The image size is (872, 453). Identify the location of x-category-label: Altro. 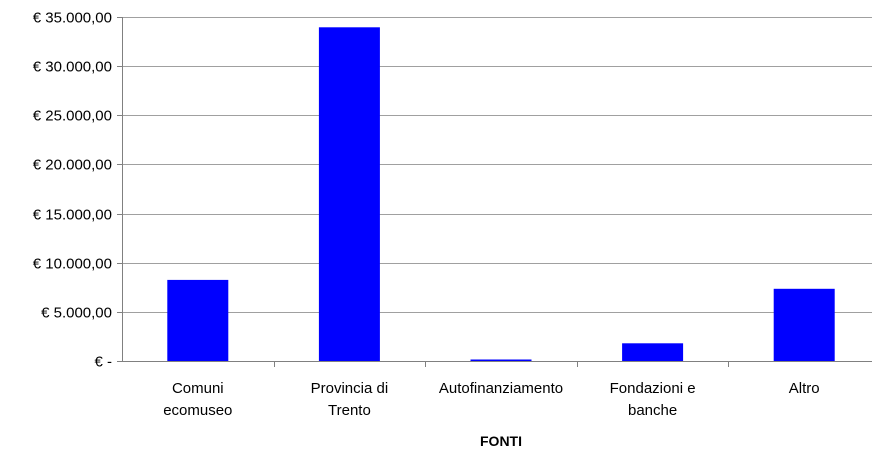
(804, 388).